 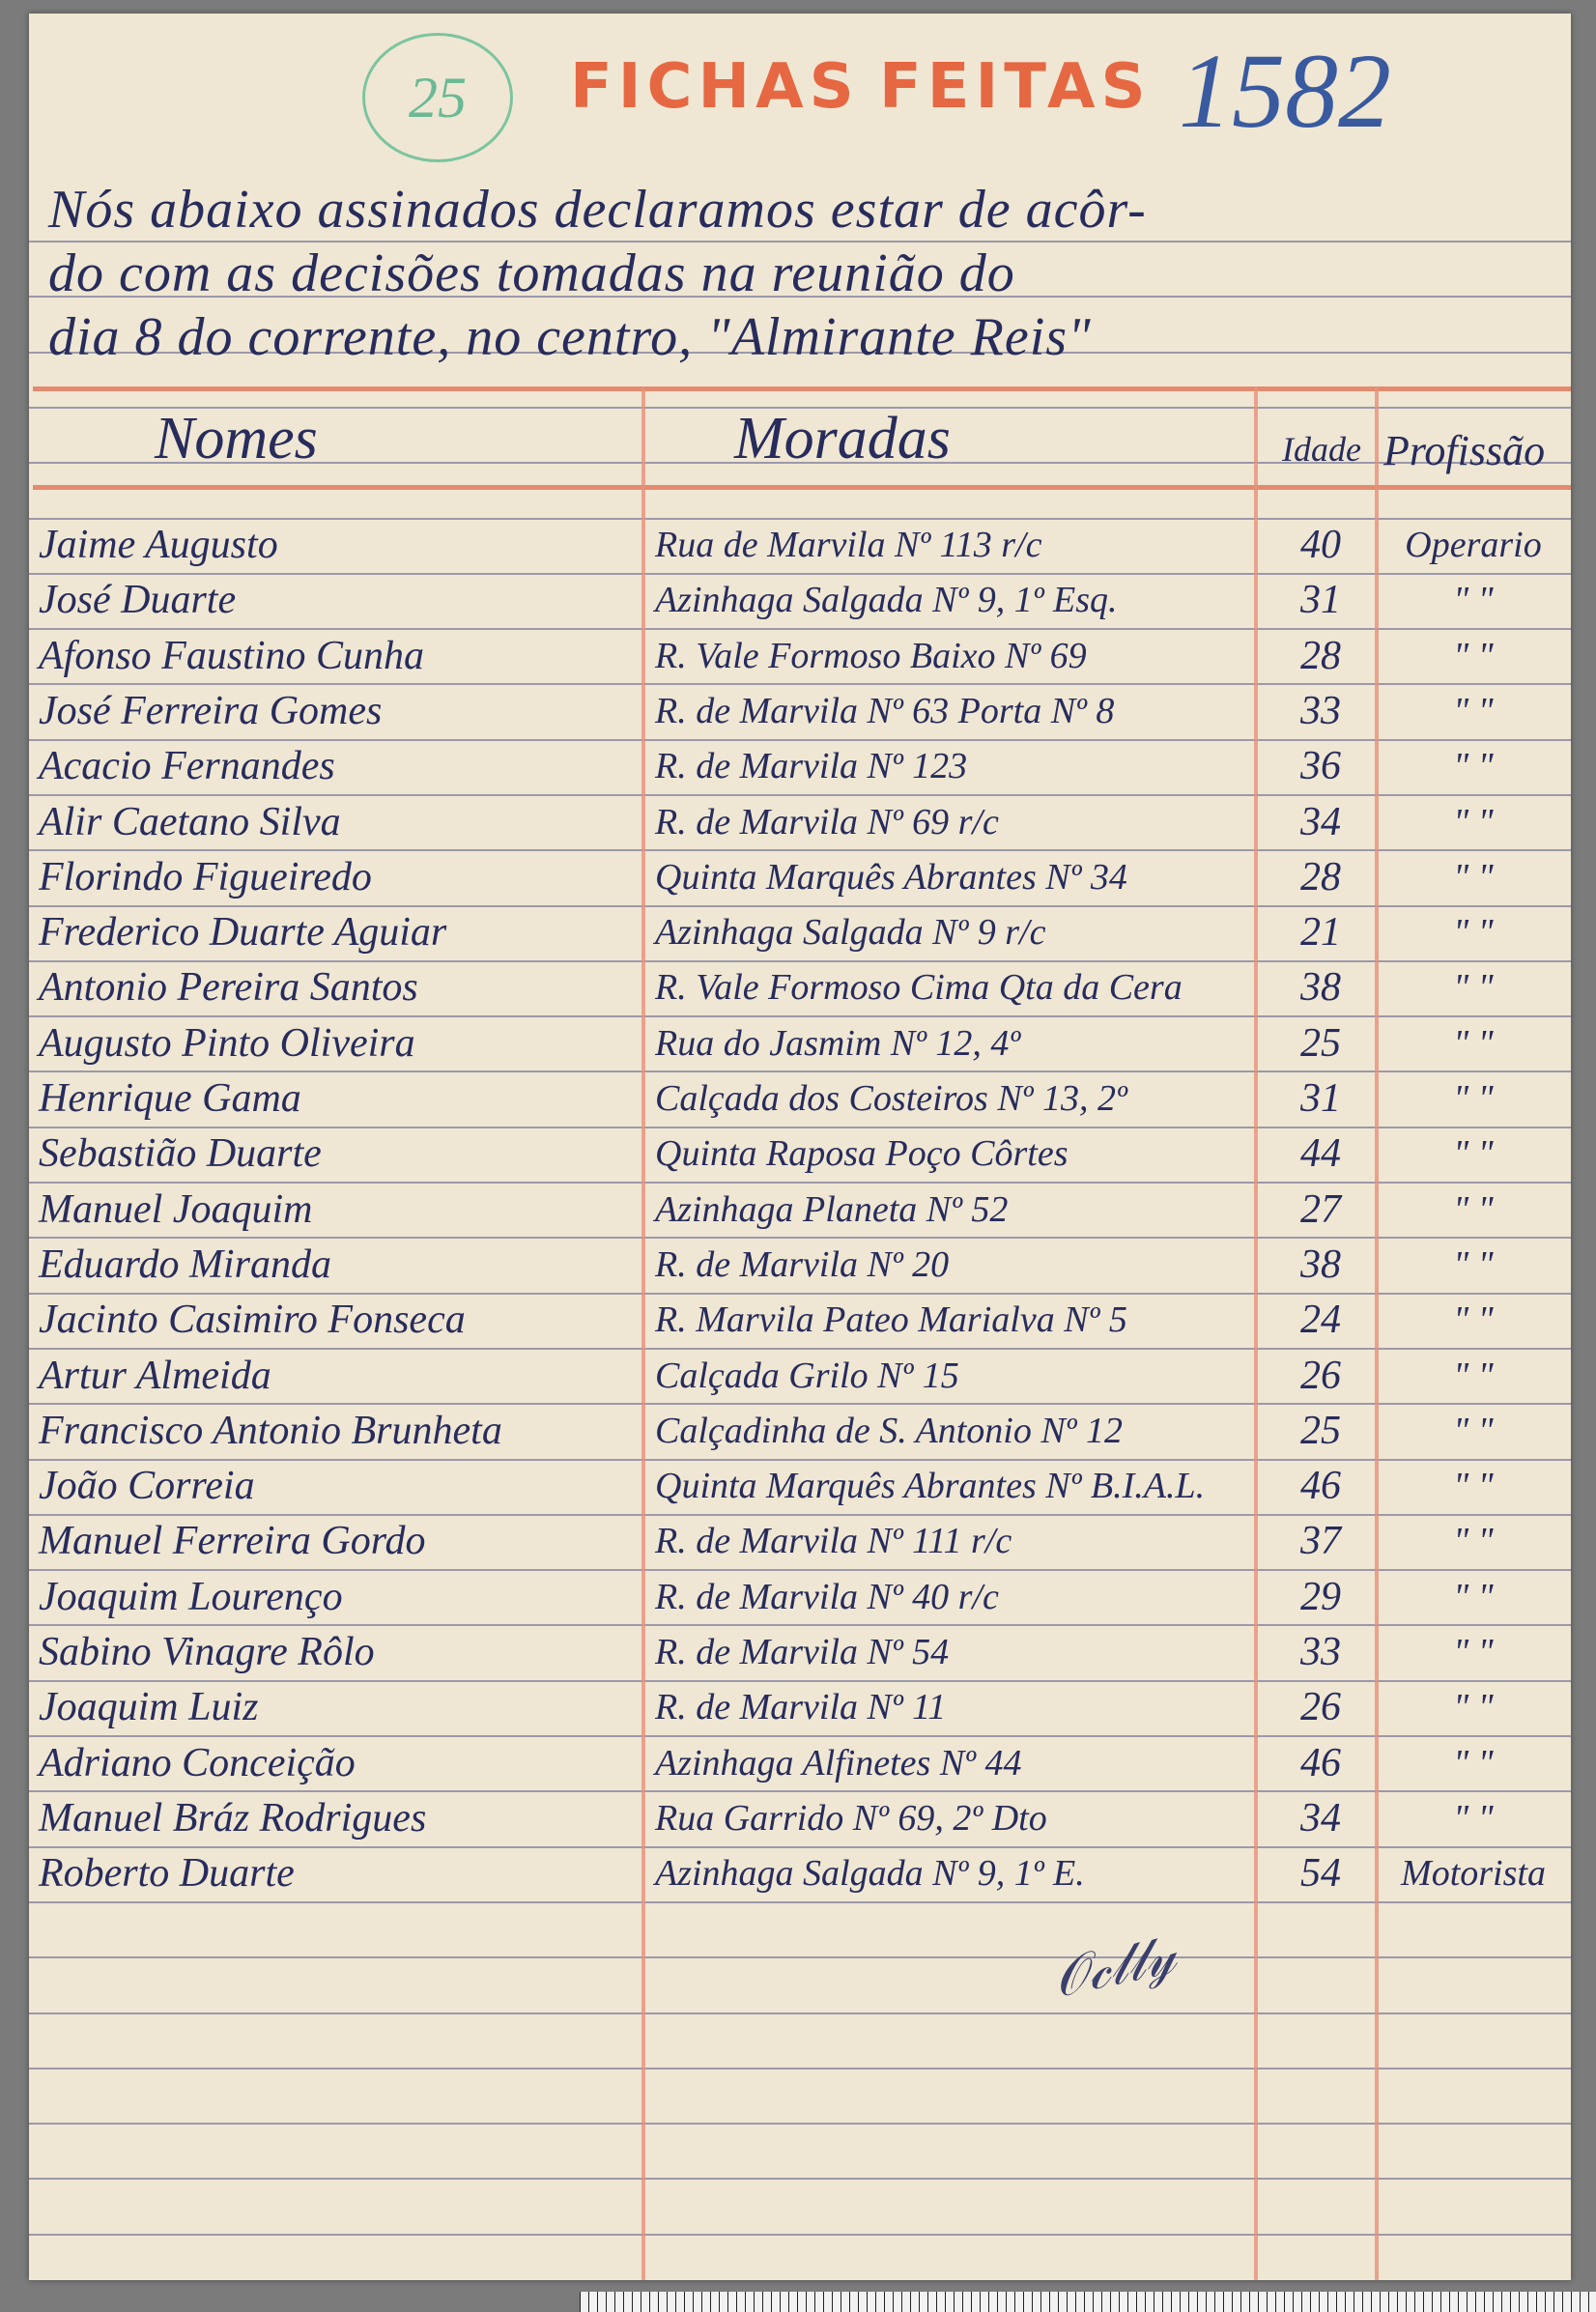 What do you see at coordinates (885, 710) in the screenshot?
I see `address-cell: R. de Marvila Nº 63 Porta Nº 8` at bounding box center [885, 710].